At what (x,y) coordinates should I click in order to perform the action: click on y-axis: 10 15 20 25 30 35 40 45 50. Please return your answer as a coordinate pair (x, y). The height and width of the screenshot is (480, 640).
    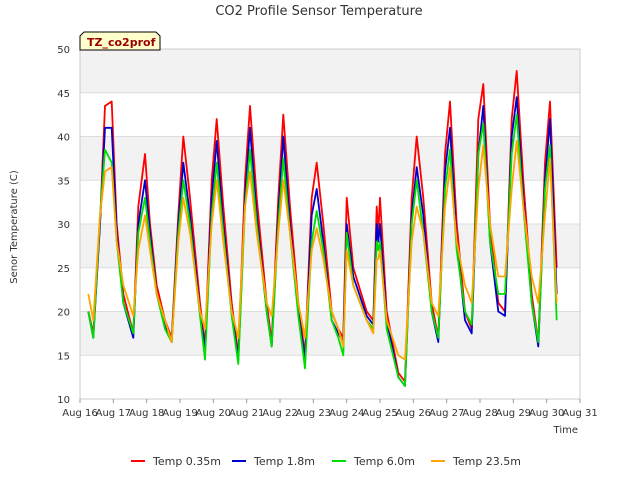
    Looking at the image, I should click on (63, 225).